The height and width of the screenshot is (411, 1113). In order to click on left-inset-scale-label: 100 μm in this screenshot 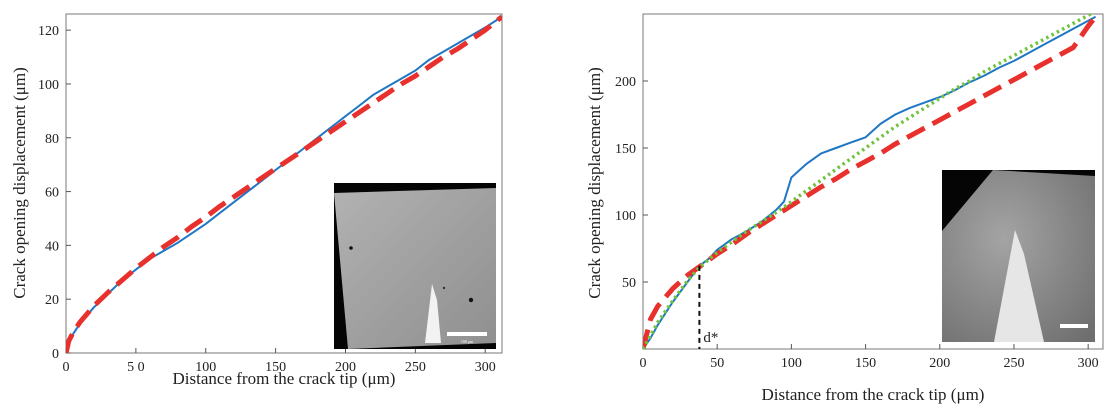, I will do `click(467, 341)`.